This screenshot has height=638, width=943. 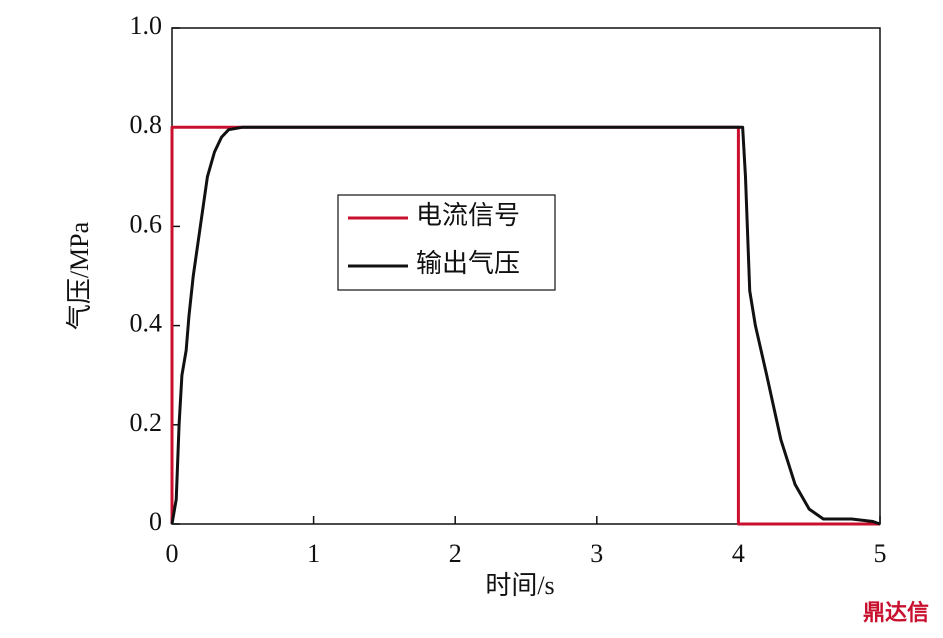 I want to click on x-tick-label: 4, so click(x=738, y=553).